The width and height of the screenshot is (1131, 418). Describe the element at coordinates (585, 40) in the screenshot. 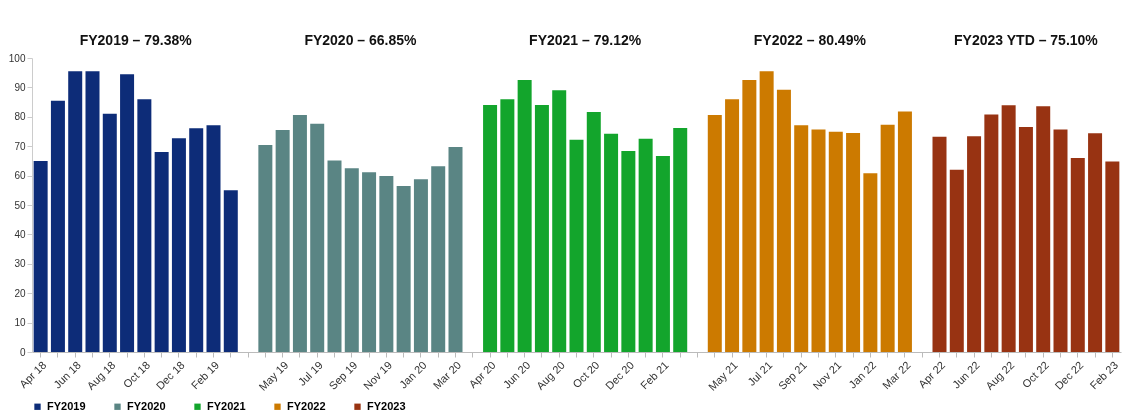

I see `text: FY2021 – 79.12%` at that location.